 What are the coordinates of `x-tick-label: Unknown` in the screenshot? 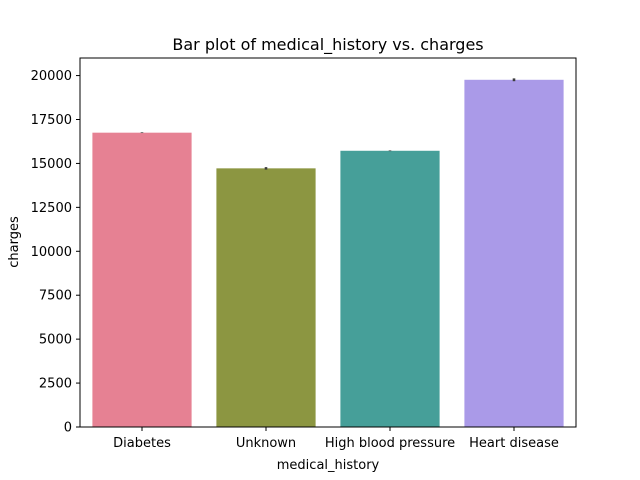 It's located at (266, 443).